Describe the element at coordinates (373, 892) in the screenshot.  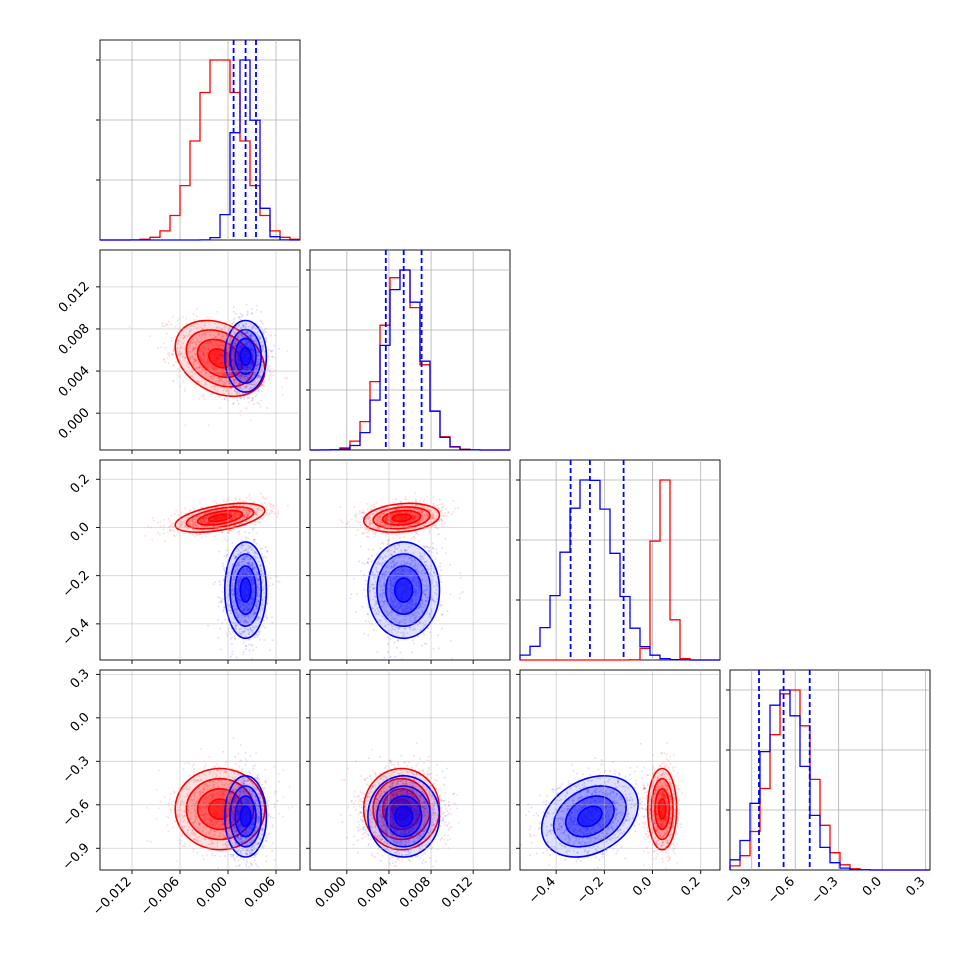
I see `x-tick-label-1-1: 0.004` at that location.